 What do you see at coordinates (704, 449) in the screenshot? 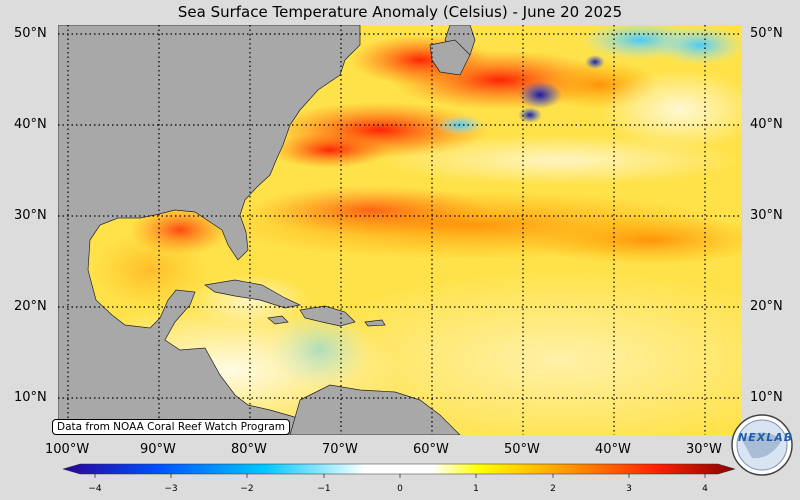
I see `lon-label-30w: 30°W` at bounding box center [704, 449].